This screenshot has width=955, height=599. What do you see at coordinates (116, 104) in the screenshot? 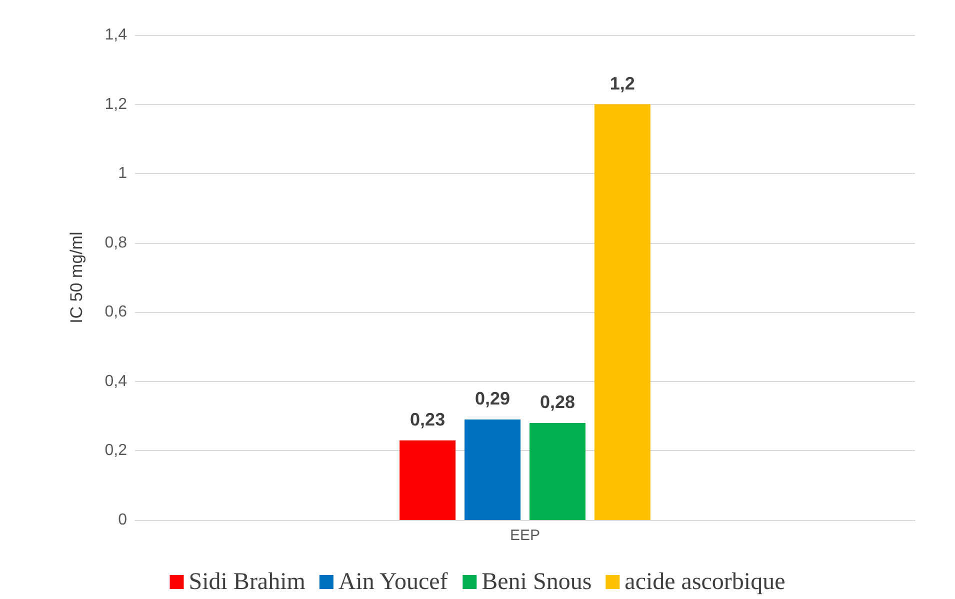
I see `y-tick-label: 1,2` at bounding box center [116, 104].